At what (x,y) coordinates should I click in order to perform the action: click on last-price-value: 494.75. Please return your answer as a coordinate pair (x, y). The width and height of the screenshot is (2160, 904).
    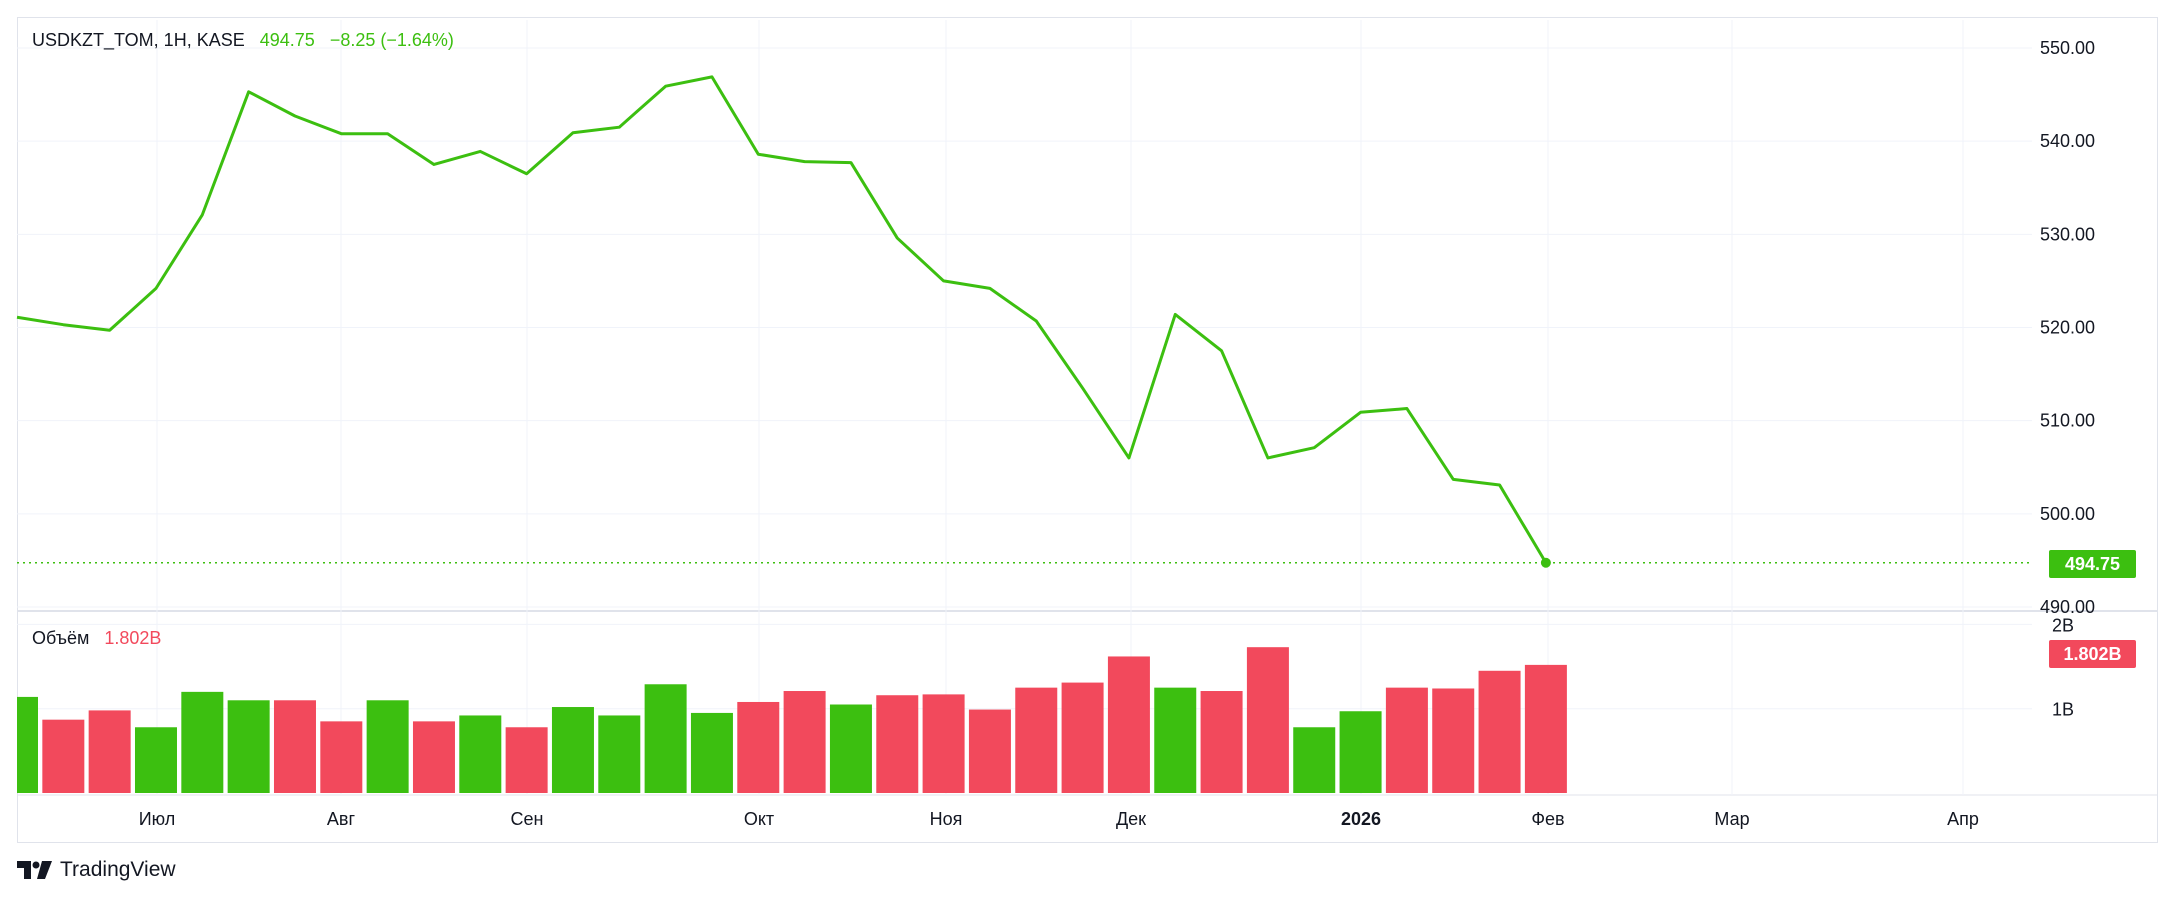
    Looking at the image, I should click on (287, 40).